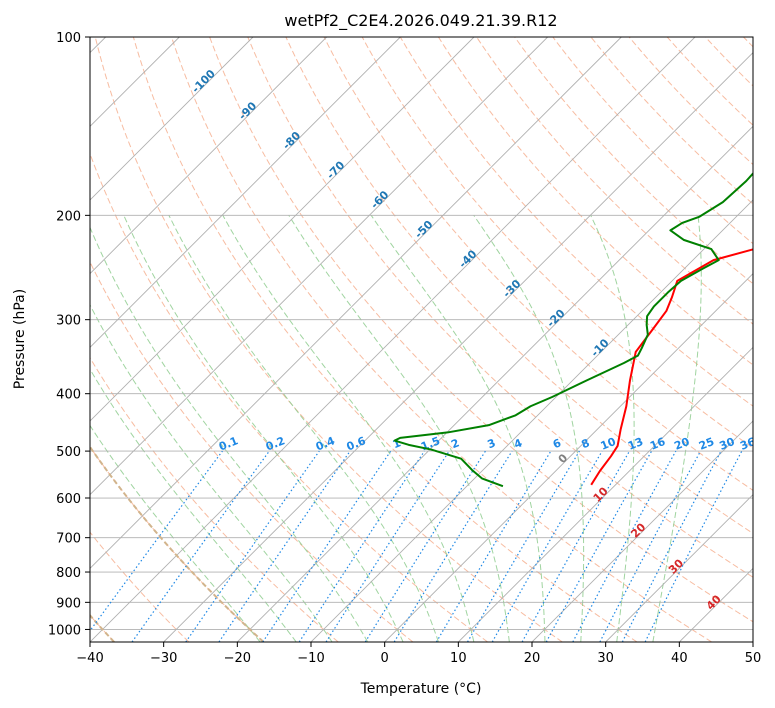 The image size is (775, 708). Describe the element at coordinates (20, 339) in the screenshot. I see `y-axis-title: Pressure (hPa)` at that location.